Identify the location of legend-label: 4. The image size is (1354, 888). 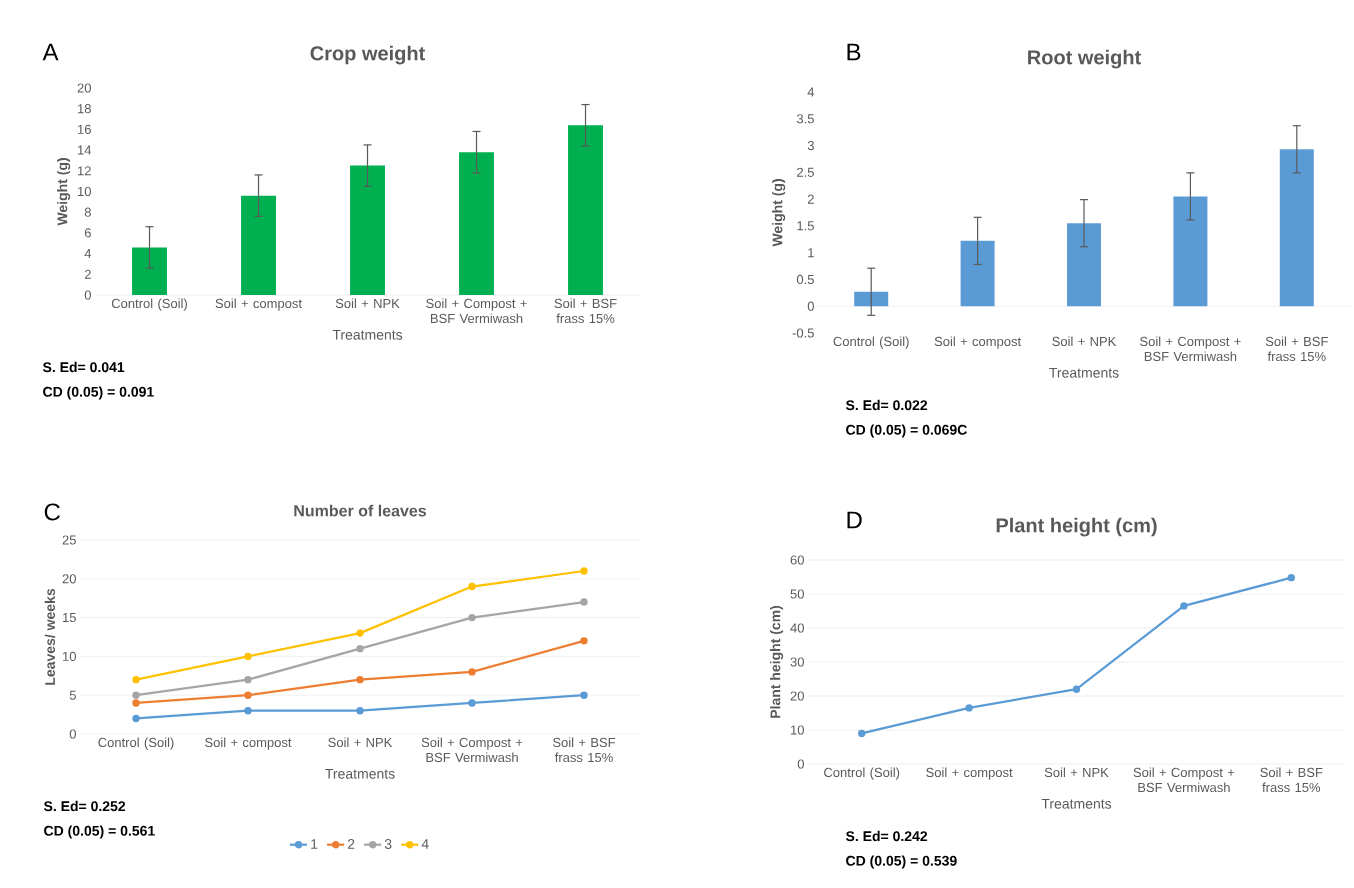
(425, 844).